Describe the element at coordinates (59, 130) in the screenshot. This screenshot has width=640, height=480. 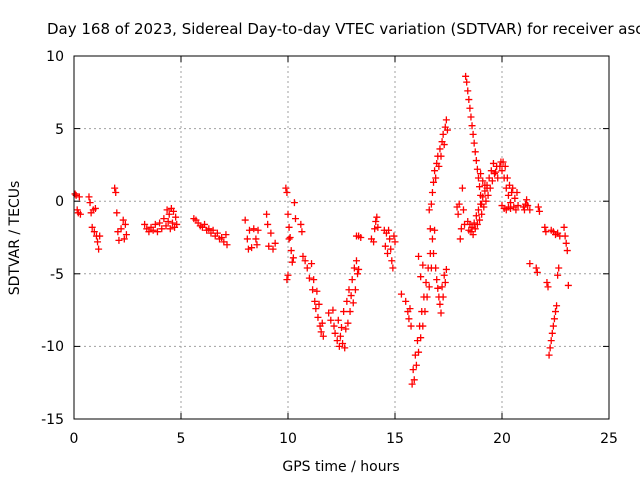
I see `y-tick-label-5: 5` at that location.